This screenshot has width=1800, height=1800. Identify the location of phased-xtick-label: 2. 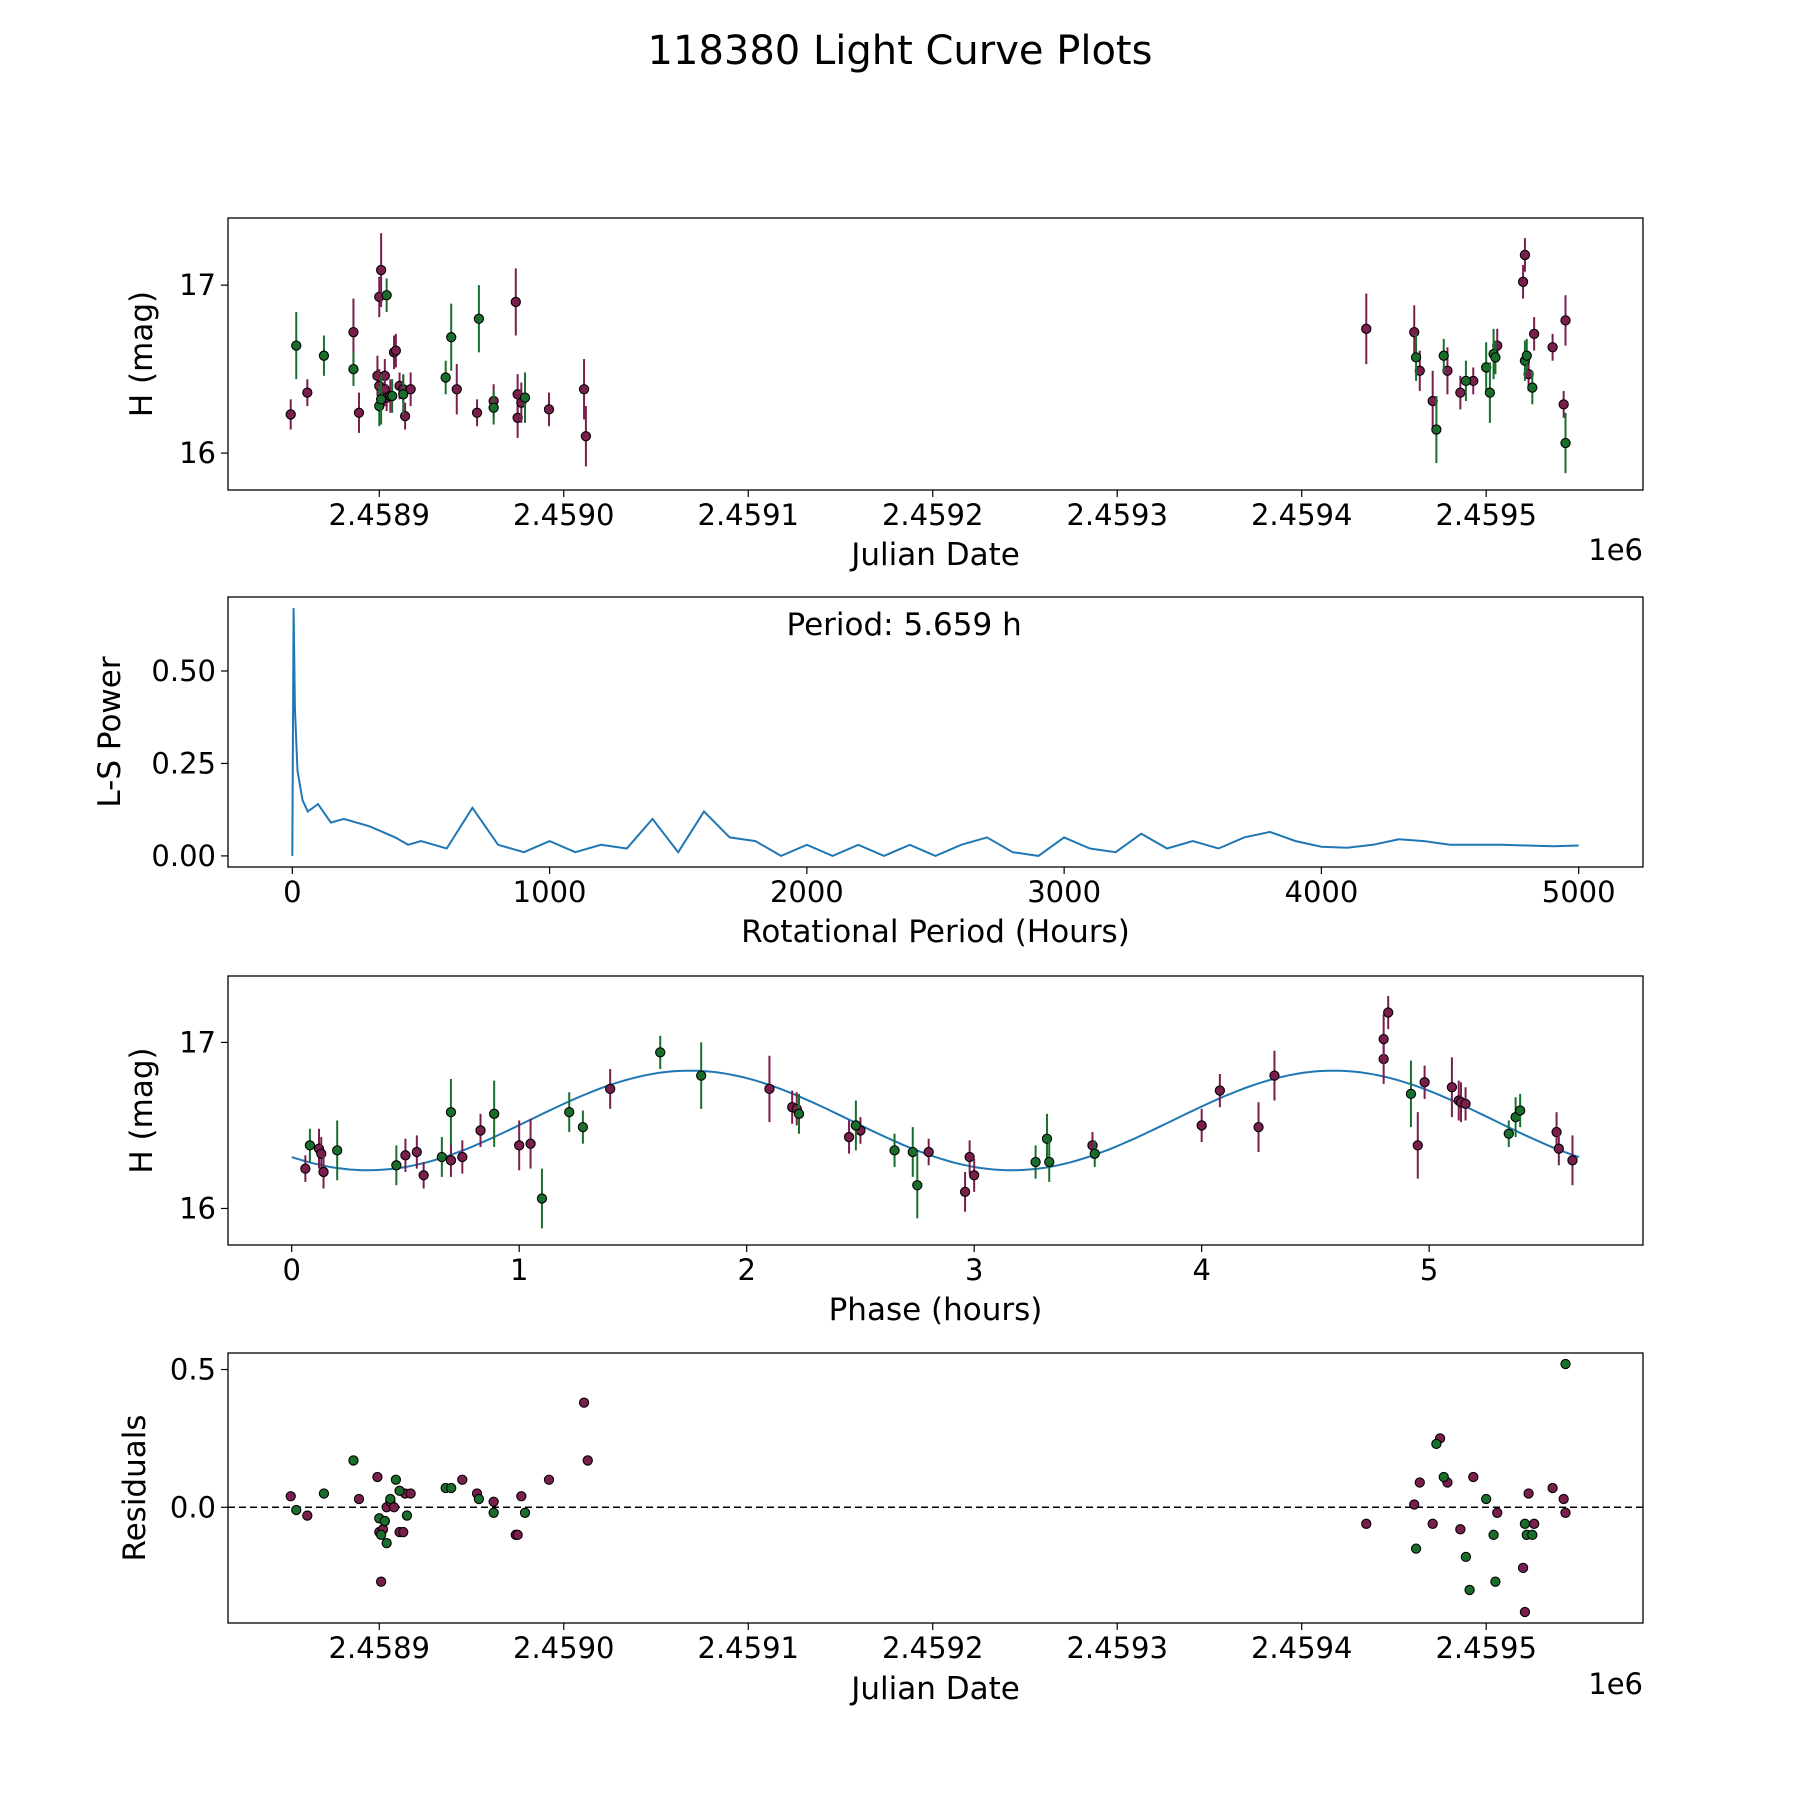
(746, 1270).